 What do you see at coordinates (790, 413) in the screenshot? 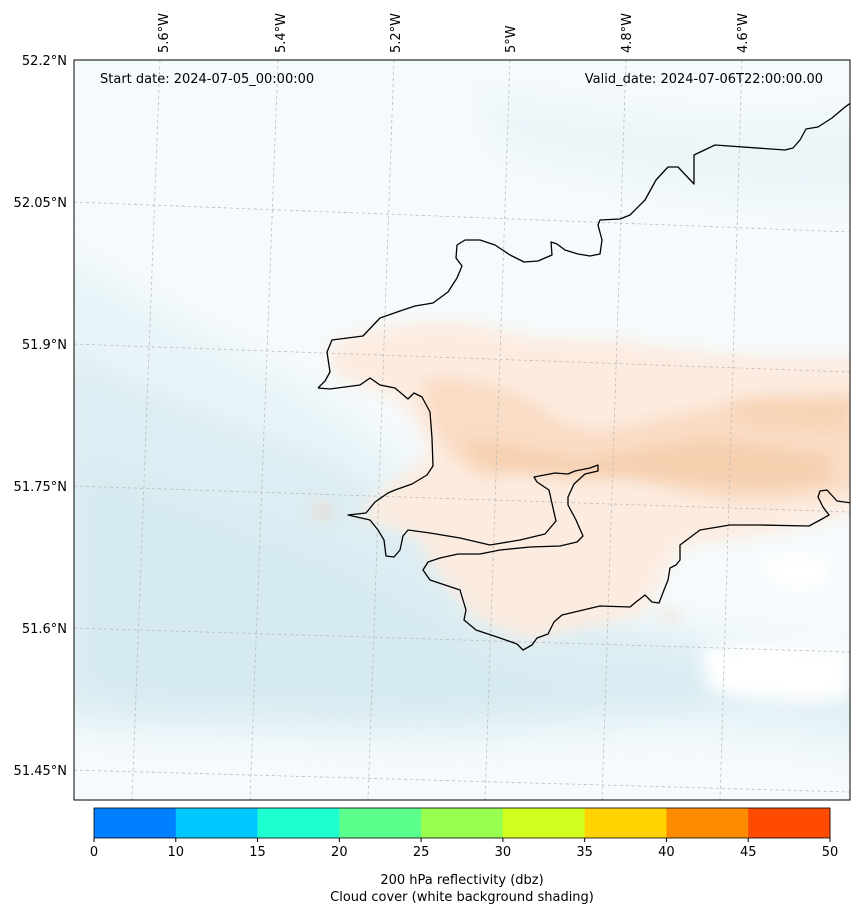
I see `land-shade-spot-east` at bounding box center [790, 413].